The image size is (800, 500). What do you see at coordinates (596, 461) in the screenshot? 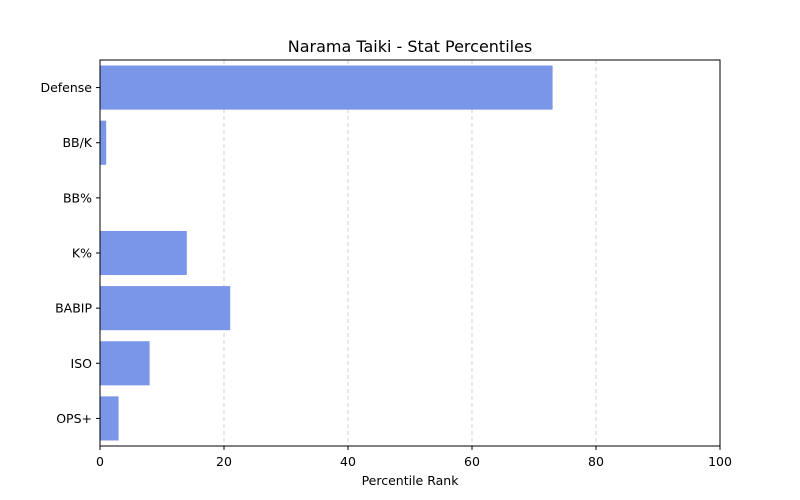
I see `x-tick-label: 80` at bounding box center [596, 461].